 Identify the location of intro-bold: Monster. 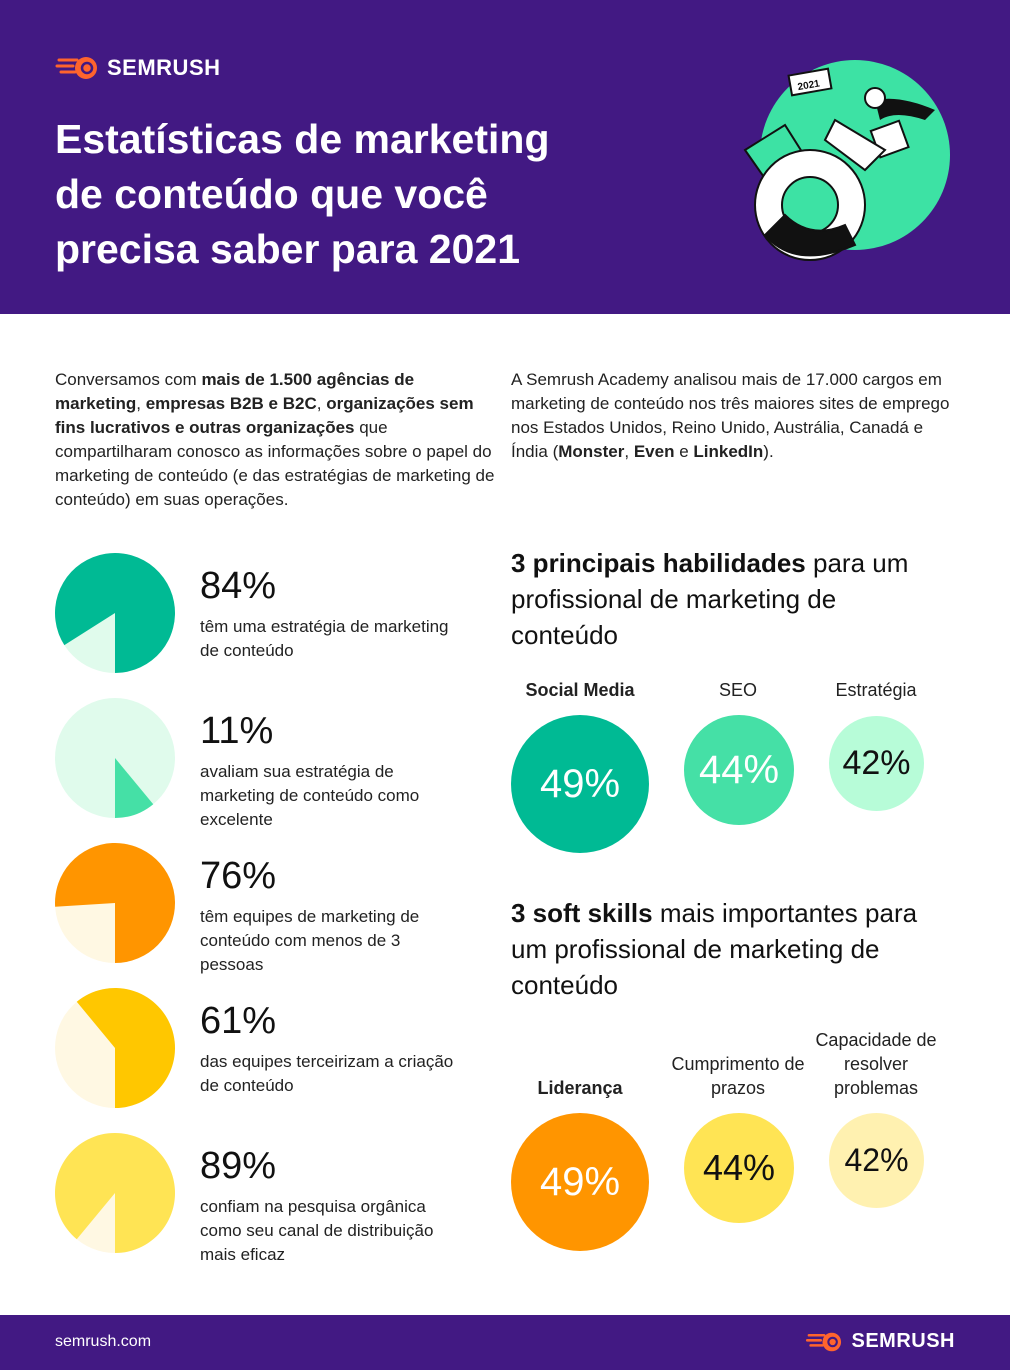
(591, 451).